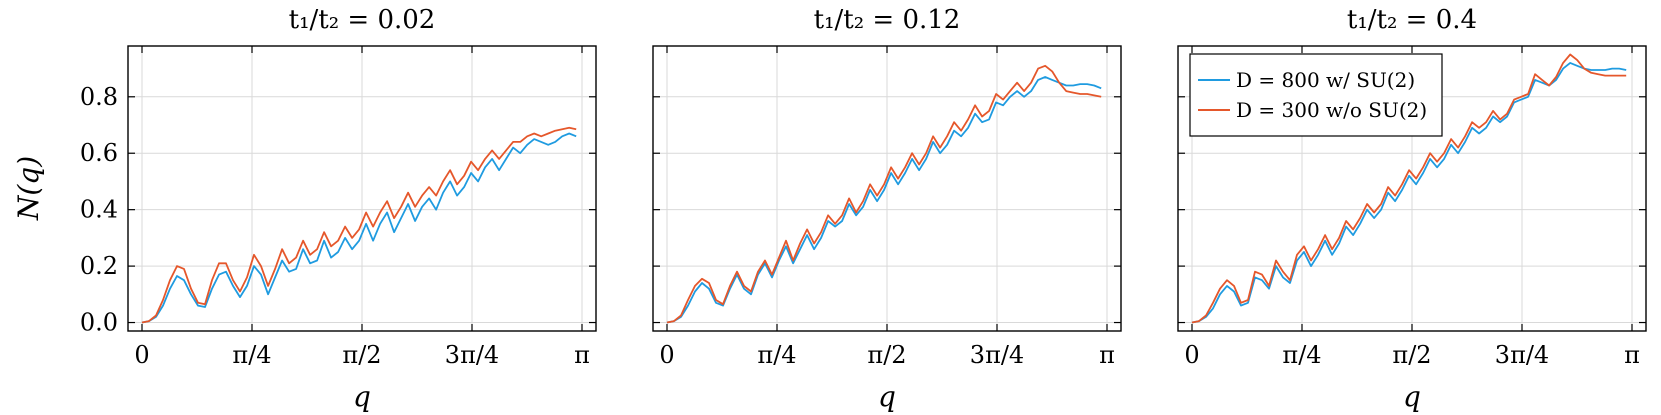  What do you see at coordinates (28, 188) in the screenshot?
I see `y-axis-label: N(q)` at bounding box center [28, 188].